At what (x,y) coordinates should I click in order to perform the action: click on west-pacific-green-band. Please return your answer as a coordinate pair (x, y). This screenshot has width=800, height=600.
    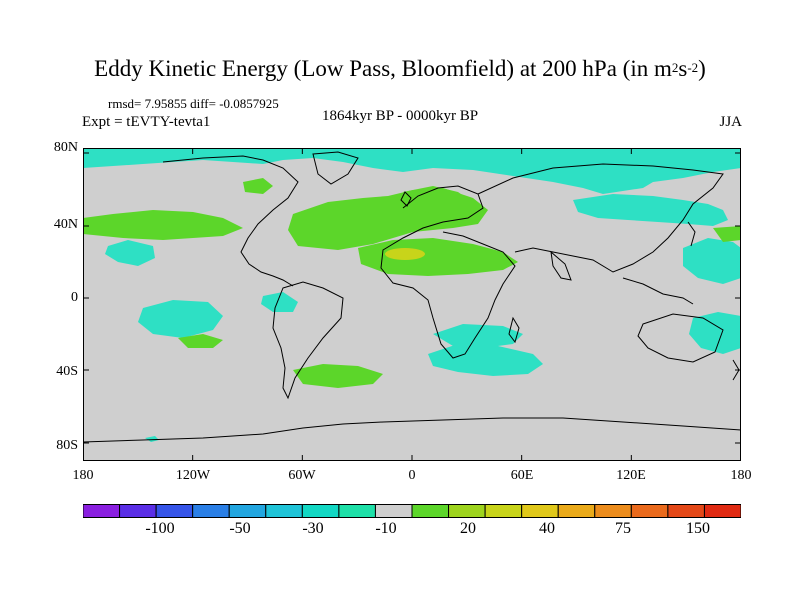
    Looking at the image, I should click on (163, 225).